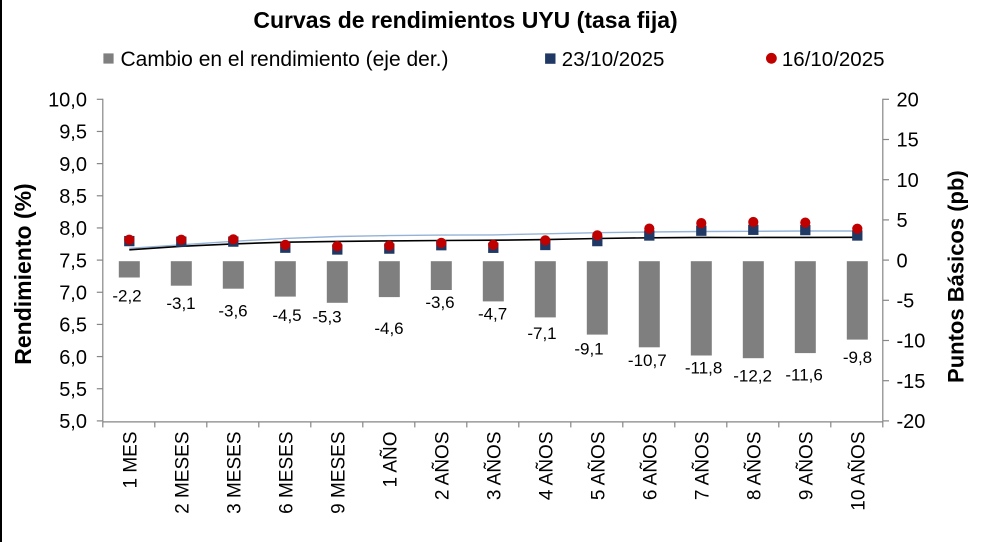 The width and height of the screenshot is (981, 547). Describe the element at coordinates (285, 59) in the screenshot. I see `svg-text:Cambio en el rendimiento (eje: Cambio en el rendimiento (eje der.)` at that location.